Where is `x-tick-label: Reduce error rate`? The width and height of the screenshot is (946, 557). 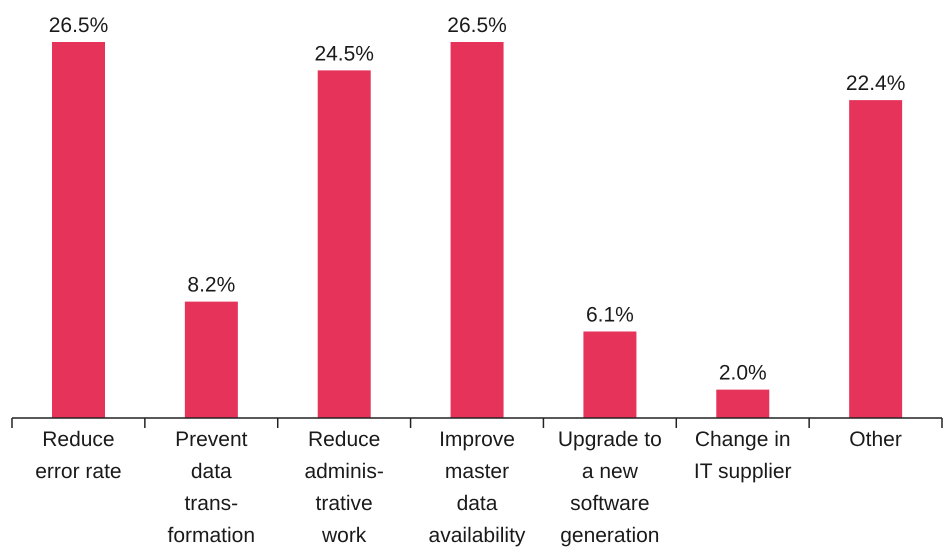
x-tick-label: Reduce error rate is located at coordinates (78, 455).